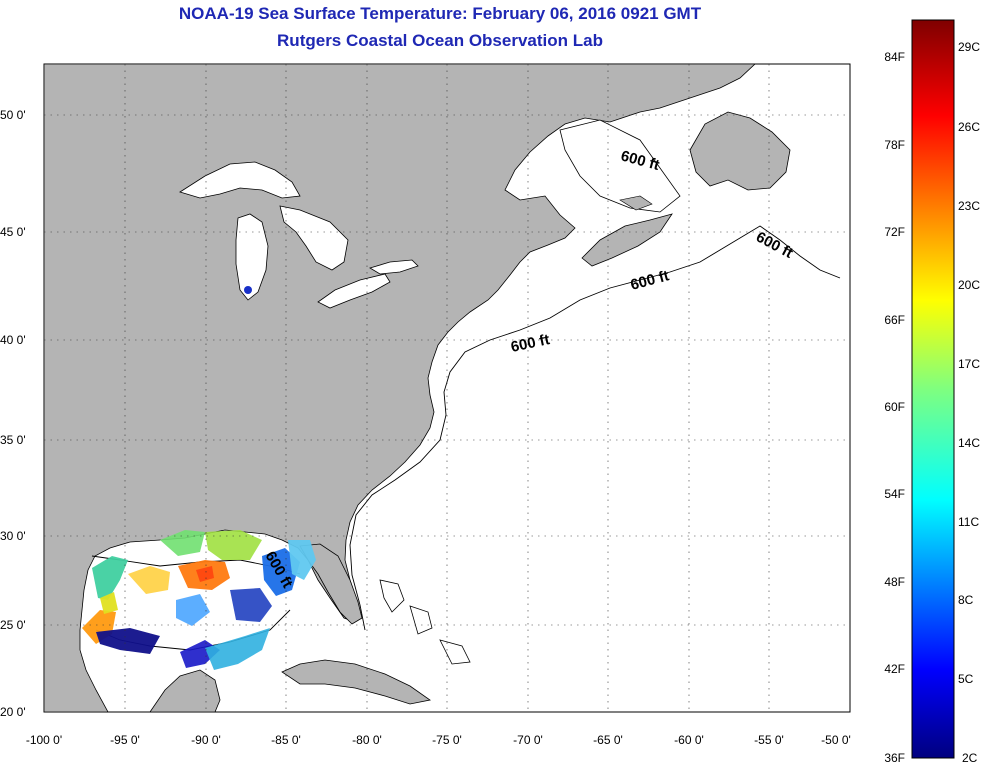 This screenshot has height=770, width=984. I want to click on land-pei, so click(636, 203).